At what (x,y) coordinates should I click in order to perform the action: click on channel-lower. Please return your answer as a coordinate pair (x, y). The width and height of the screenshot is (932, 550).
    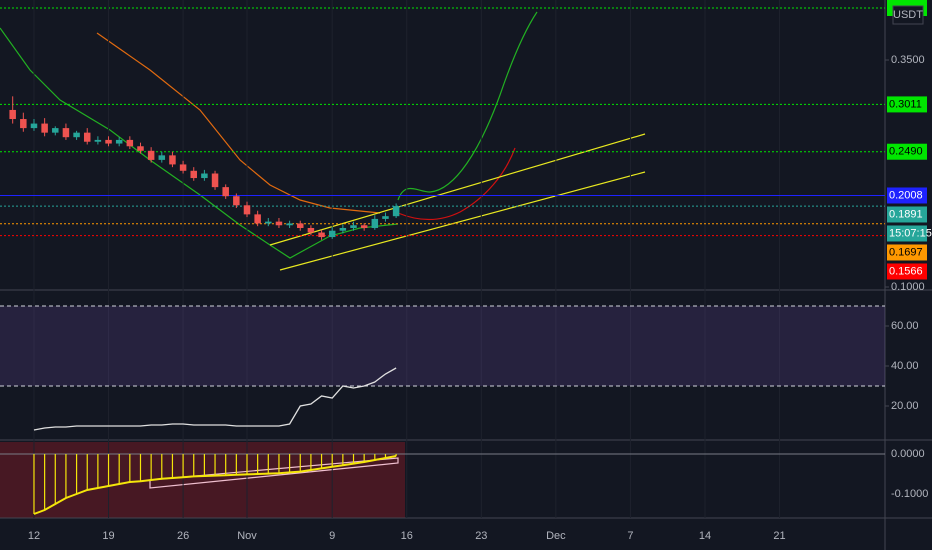
    Looking at the image, I should click on (462, 221).